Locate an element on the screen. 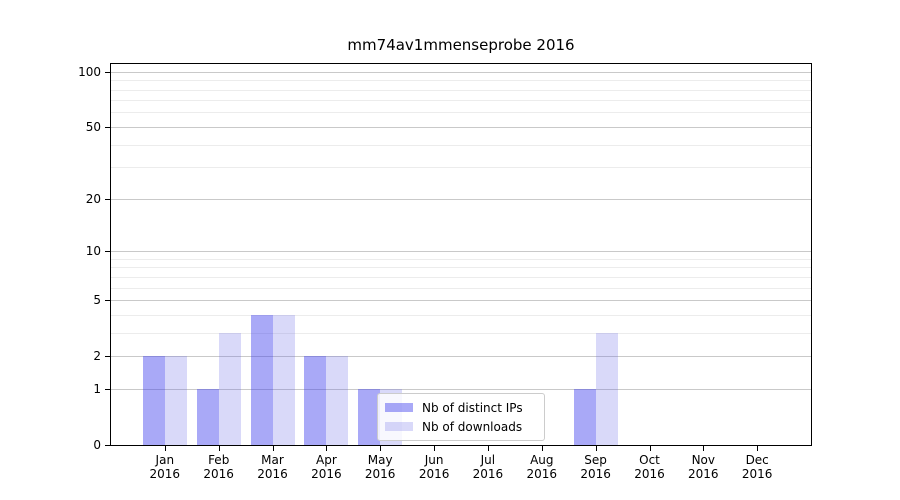  y-axis-tick-label: 5 is located at coordinates (97, 300).